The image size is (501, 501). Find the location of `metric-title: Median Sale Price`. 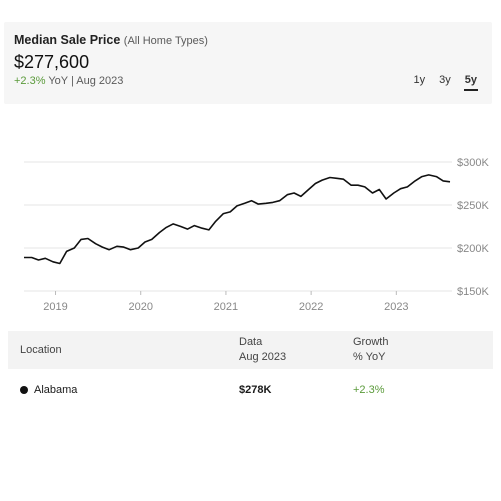

metric-title: Median Sale Price is located at coordinates (67, 40).